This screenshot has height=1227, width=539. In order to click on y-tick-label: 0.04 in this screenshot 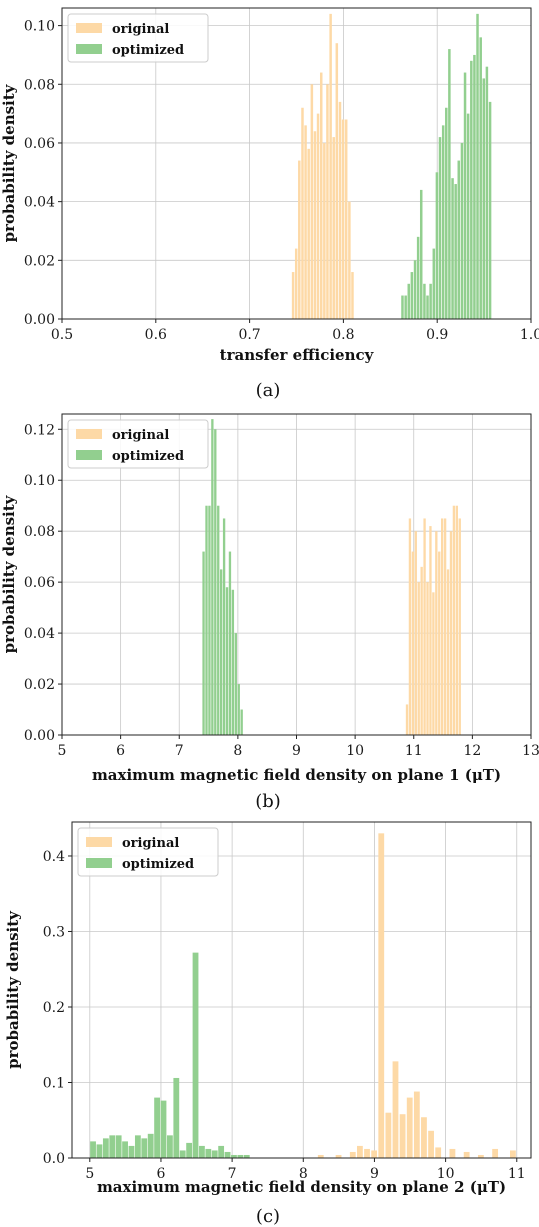, I will do `click(39, 203)`.